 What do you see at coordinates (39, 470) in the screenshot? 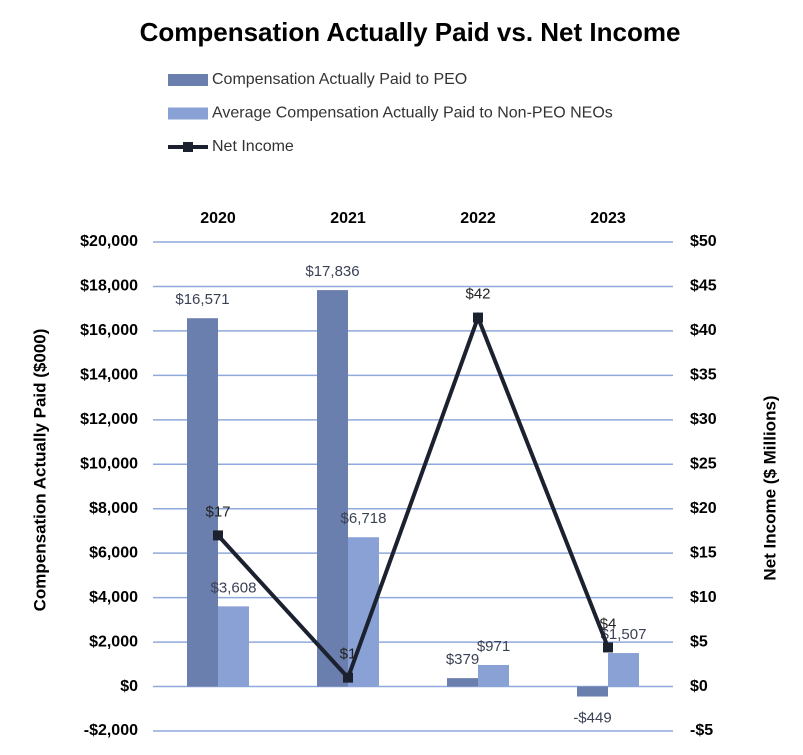
I see `y-axis-label: Compensation Actually Paid ($000)` at bounding box center [39, 470].